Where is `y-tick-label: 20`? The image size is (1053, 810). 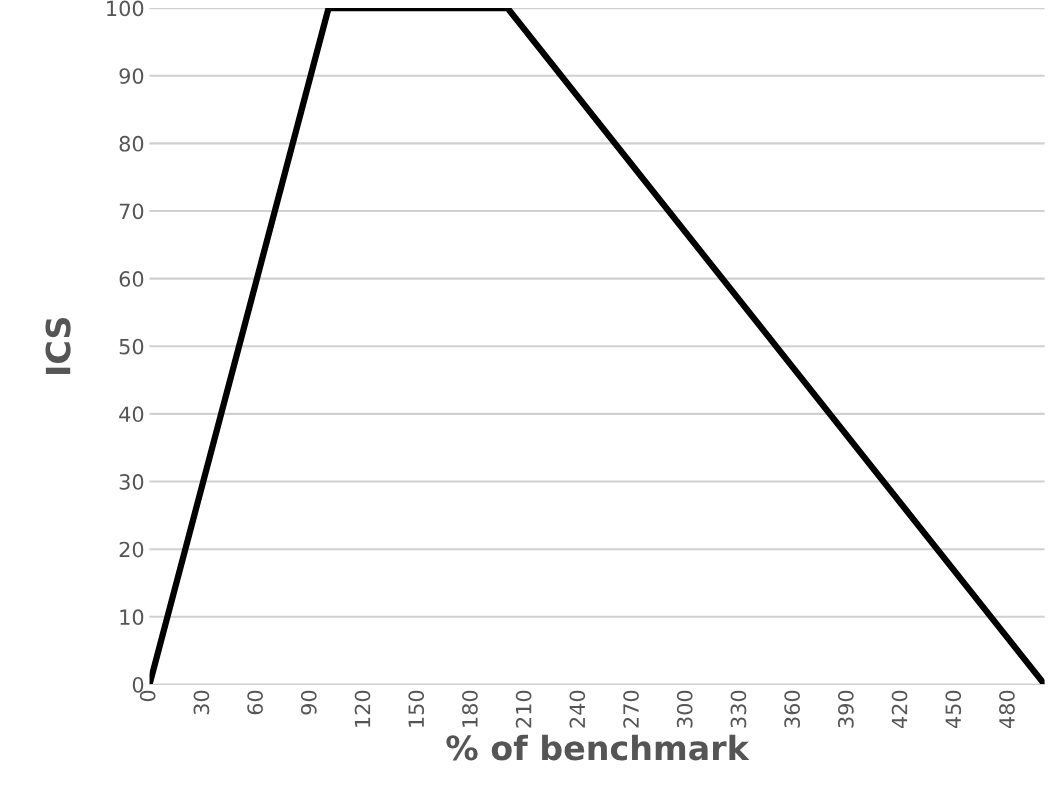 y-tick-label: 20 is located at coordinates (131, 549).